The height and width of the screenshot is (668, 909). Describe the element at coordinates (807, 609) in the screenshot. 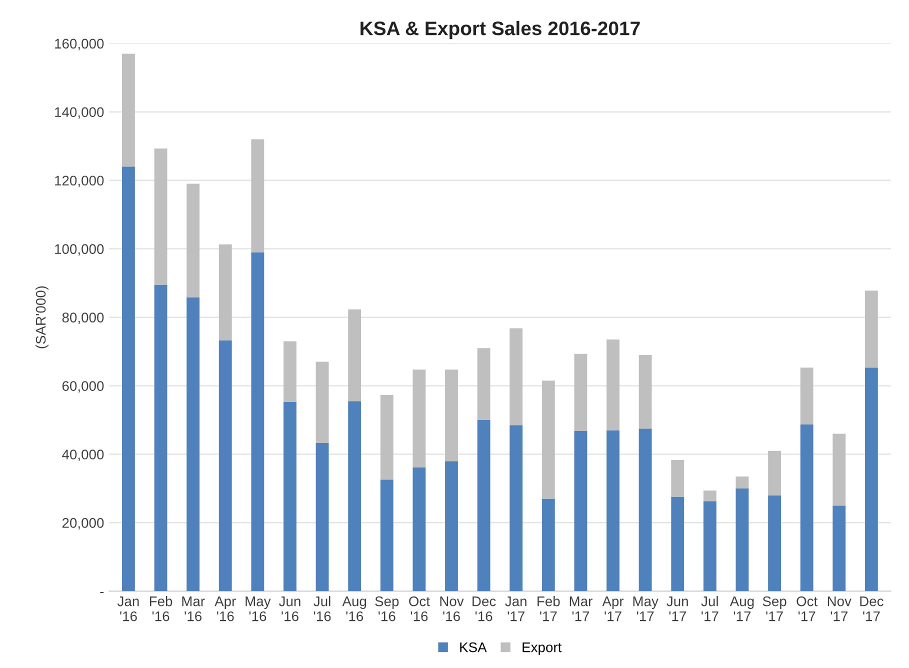

I see `x-tick-label: Oct '17` at that location.